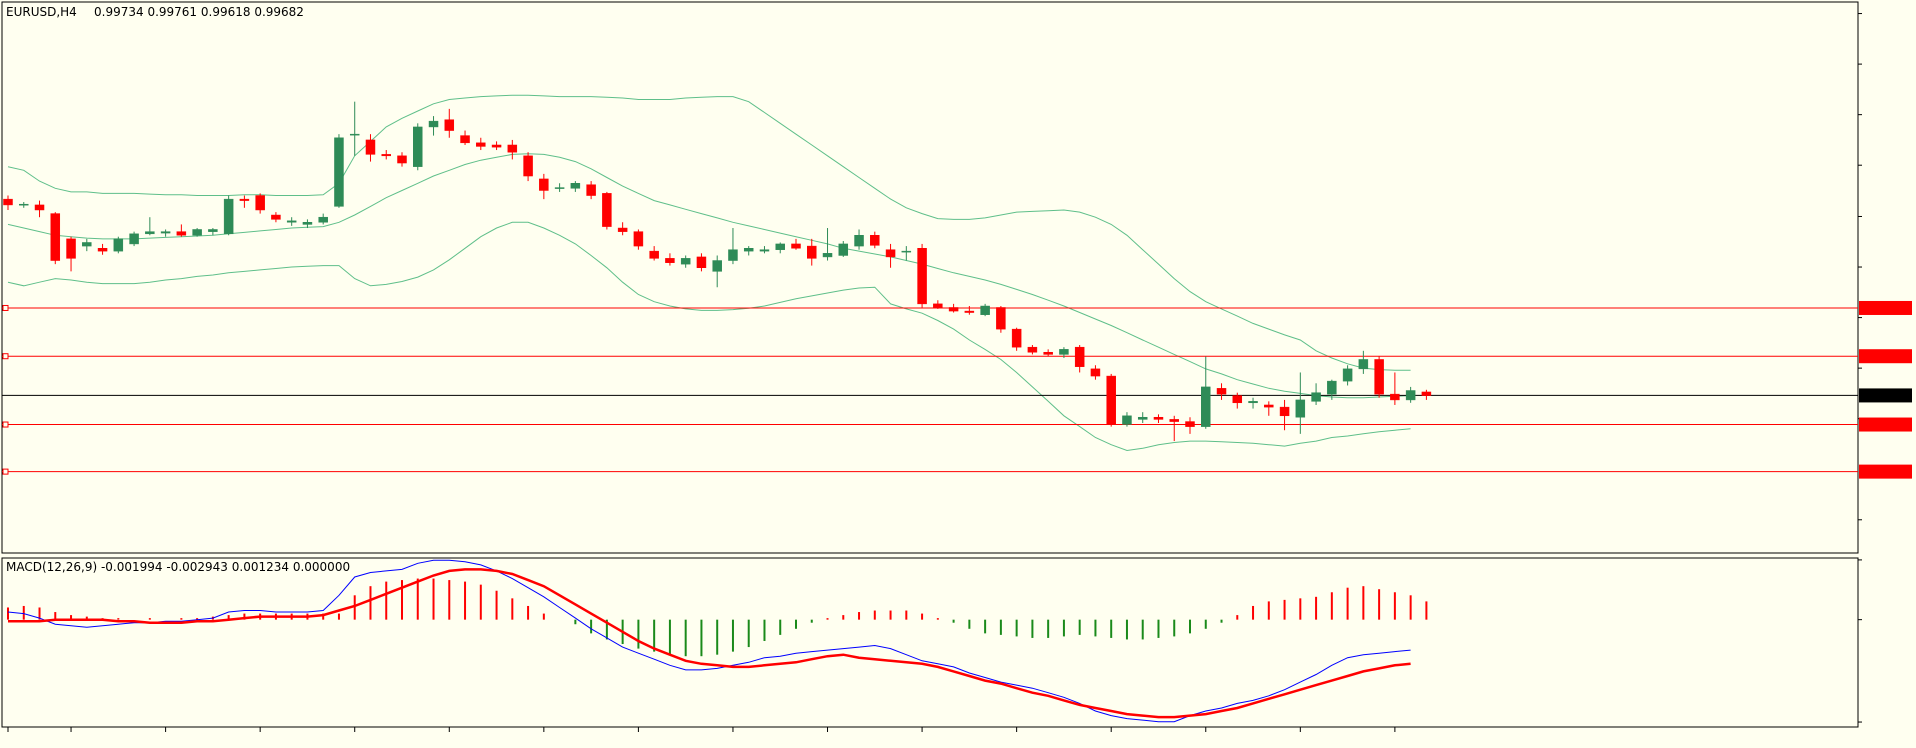 The width and height of the screenshot is (1916, 748). Describe the element at coordinates (41, 12) in the screenshot. I see `symbol-label: EURUSD,H4` at that location.